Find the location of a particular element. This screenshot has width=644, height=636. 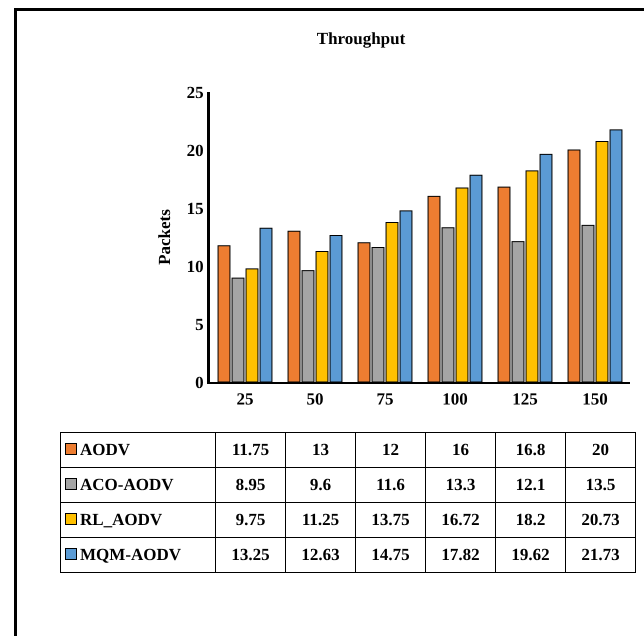

y-tick-label: 5 is located at coordinates (199, 324).